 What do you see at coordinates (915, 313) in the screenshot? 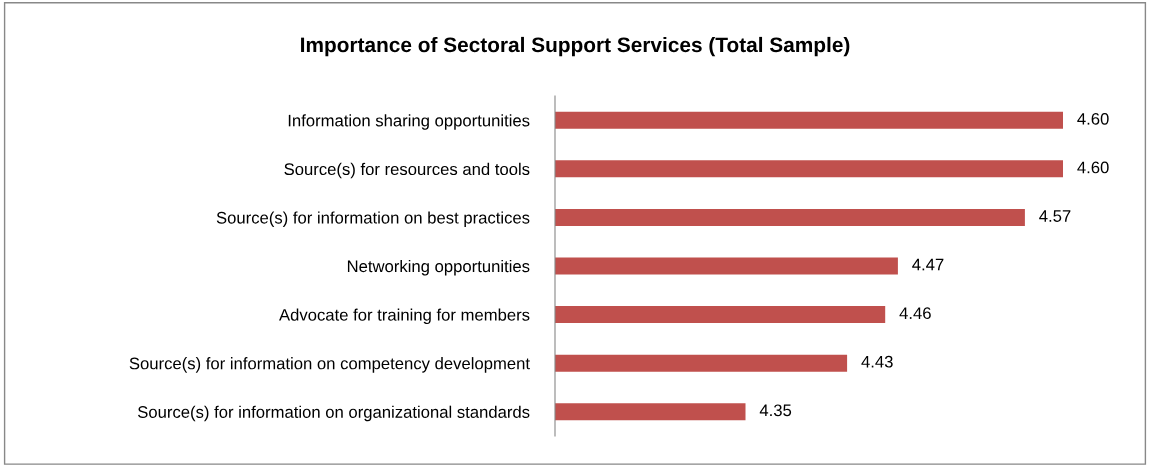
I see `data-label: 4.46` at bounding box center [915, 313].